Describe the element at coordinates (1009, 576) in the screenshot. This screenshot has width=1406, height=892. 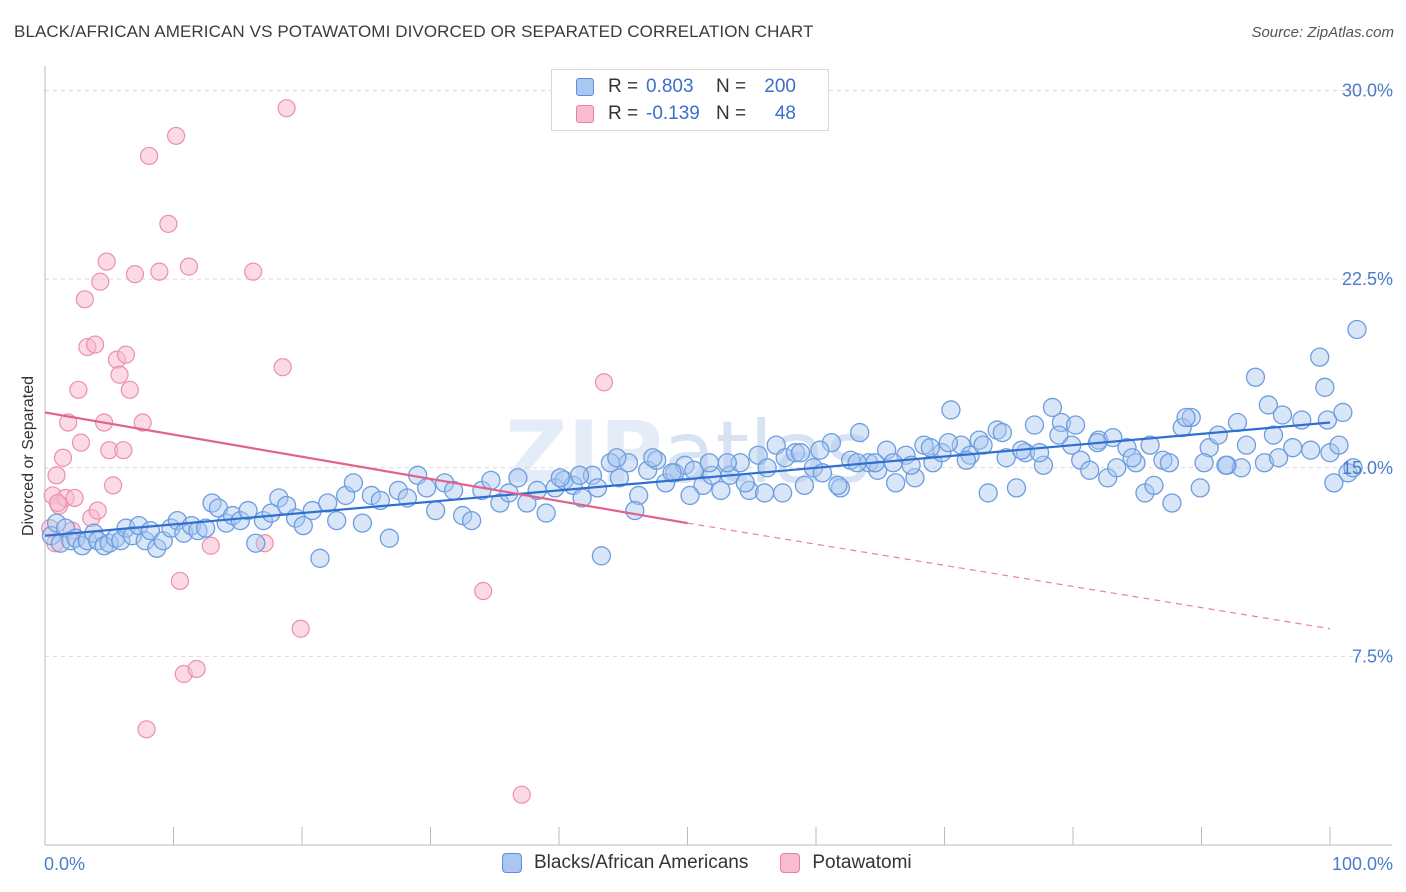
I see `potawatomi-trend-extension` at that location.